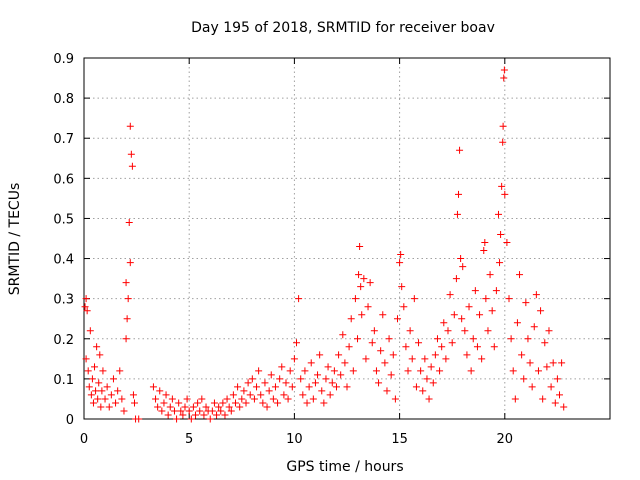 Image resolution: width=640 pixels, height=480 pixels. I want to click on y-axis-label: SRMTID / TECUs, so click(15, 239).